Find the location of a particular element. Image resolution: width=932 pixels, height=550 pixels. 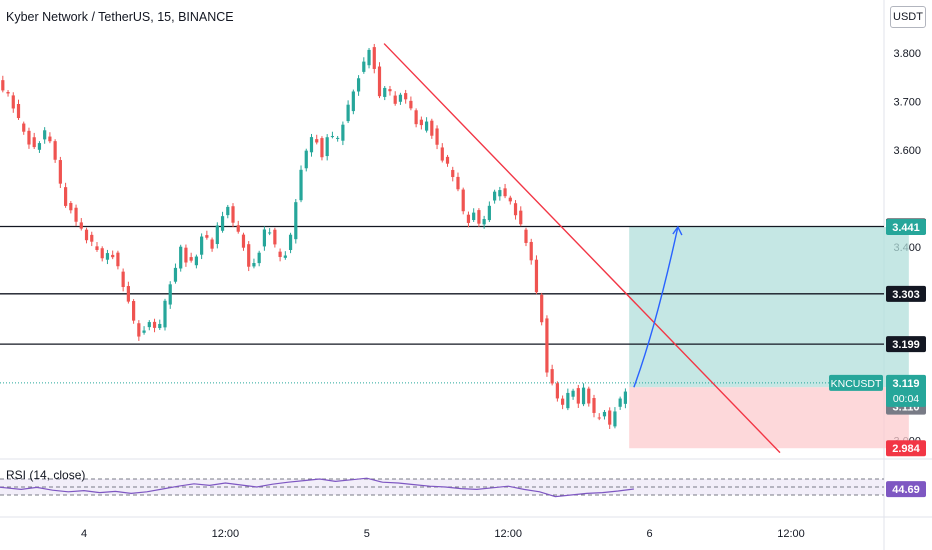

symbol-tag-bg is located at coordinates (856, 382).